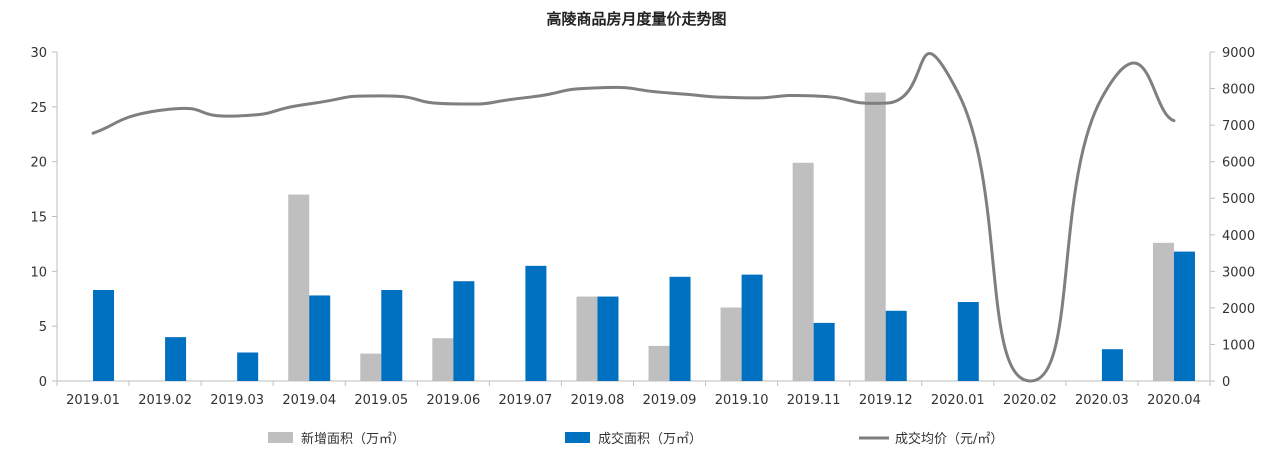 This screenshot has height=455, width=1273. What do you see at coordinates (453, 400) in the screenshot?
I see `x-tick-label: 2019.06` at bounding box center [453, 400].